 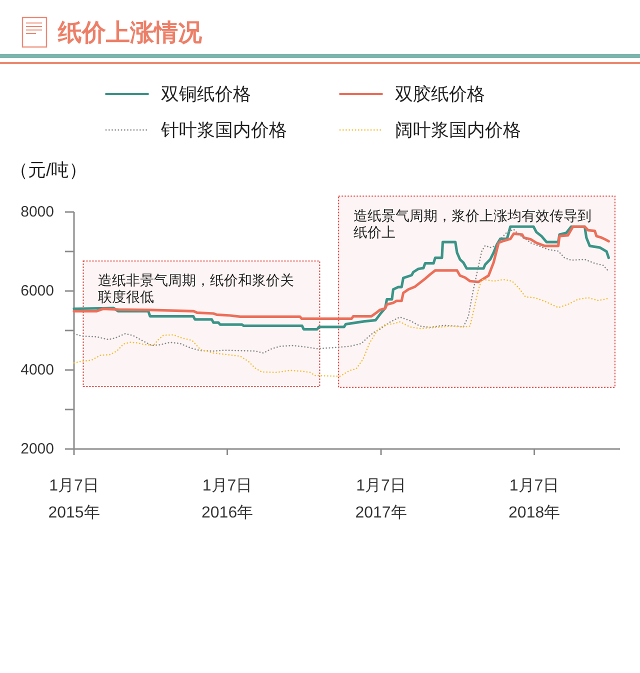 I want to click on ylabel: （元/吨）, so click(x=49, y=170).